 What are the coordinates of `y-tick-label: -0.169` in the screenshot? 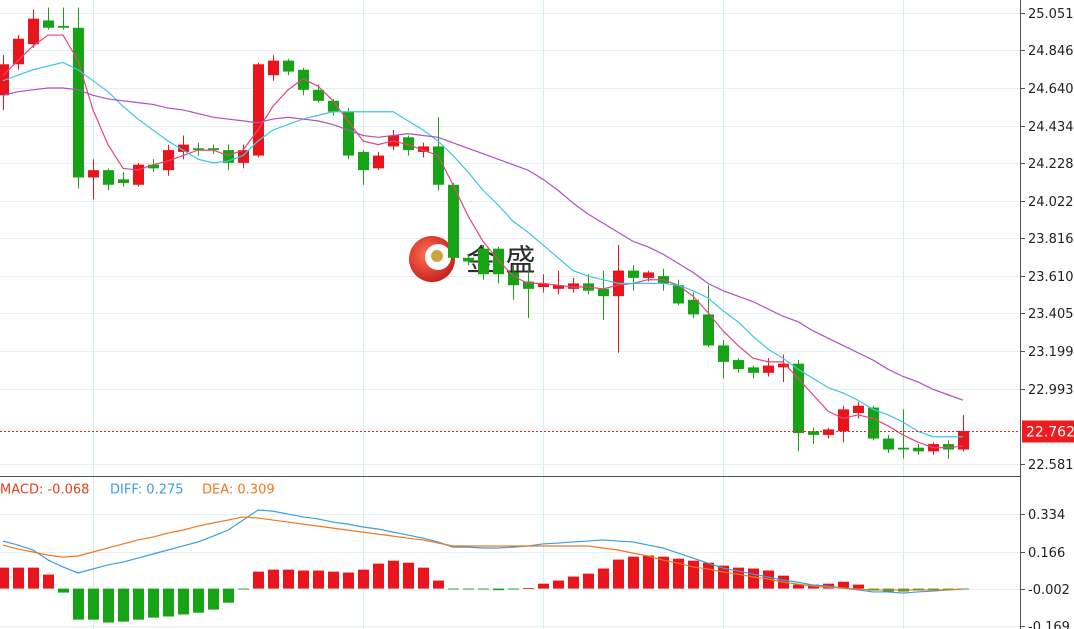 It's located at (1049, 624).